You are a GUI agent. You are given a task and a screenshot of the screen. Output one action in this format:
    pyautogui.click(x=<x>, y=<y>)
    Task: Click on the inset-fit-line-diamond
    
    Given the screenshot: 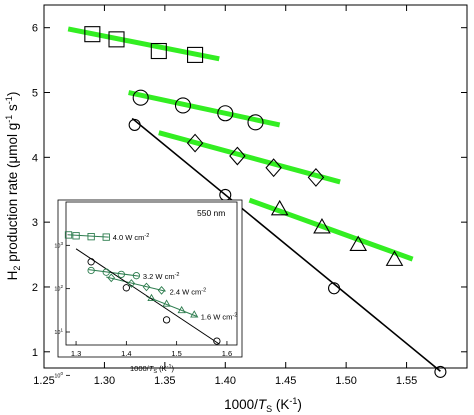 What is the action you would take?
    pyautogui.click(x=136, y=284)
    